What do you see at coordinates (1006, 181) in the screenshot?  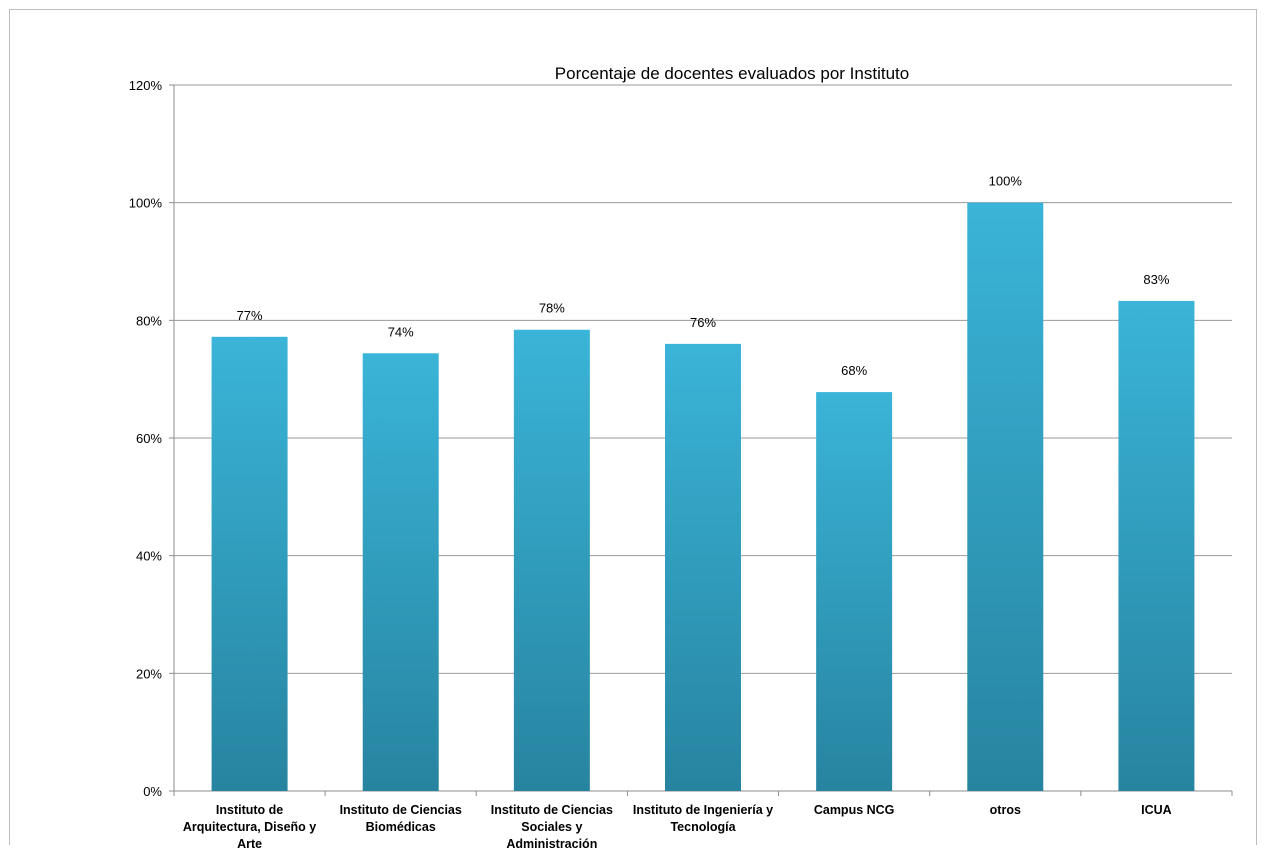 I see `data-label: 100%` at bounding box center [1006, 181].